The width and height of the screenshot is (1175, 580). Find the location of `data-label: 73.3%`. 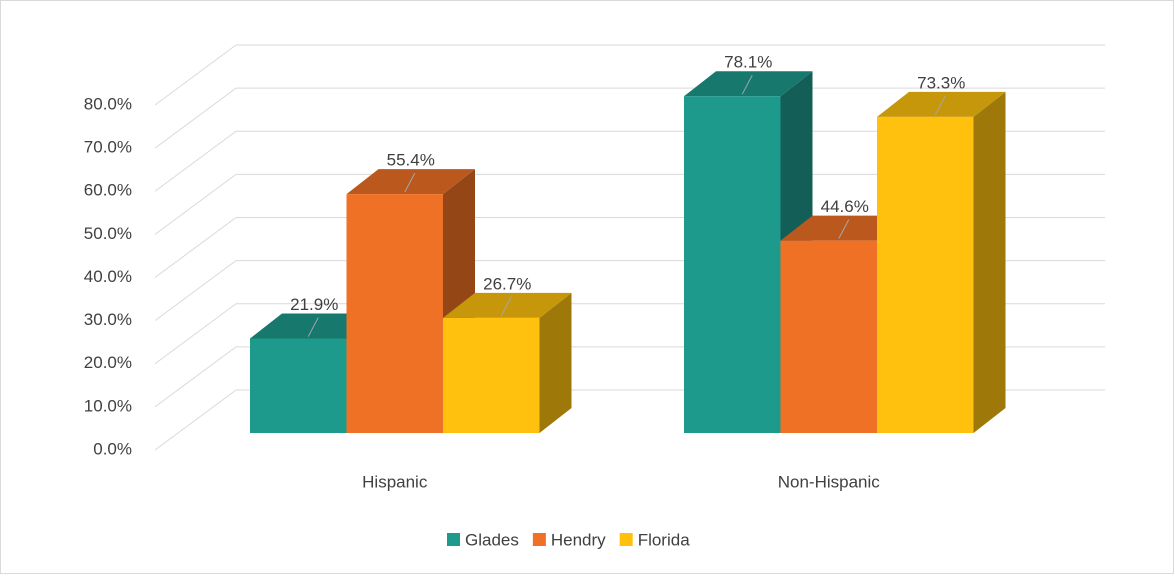

data-label: 73.3% is located at coordinates (941, 82).